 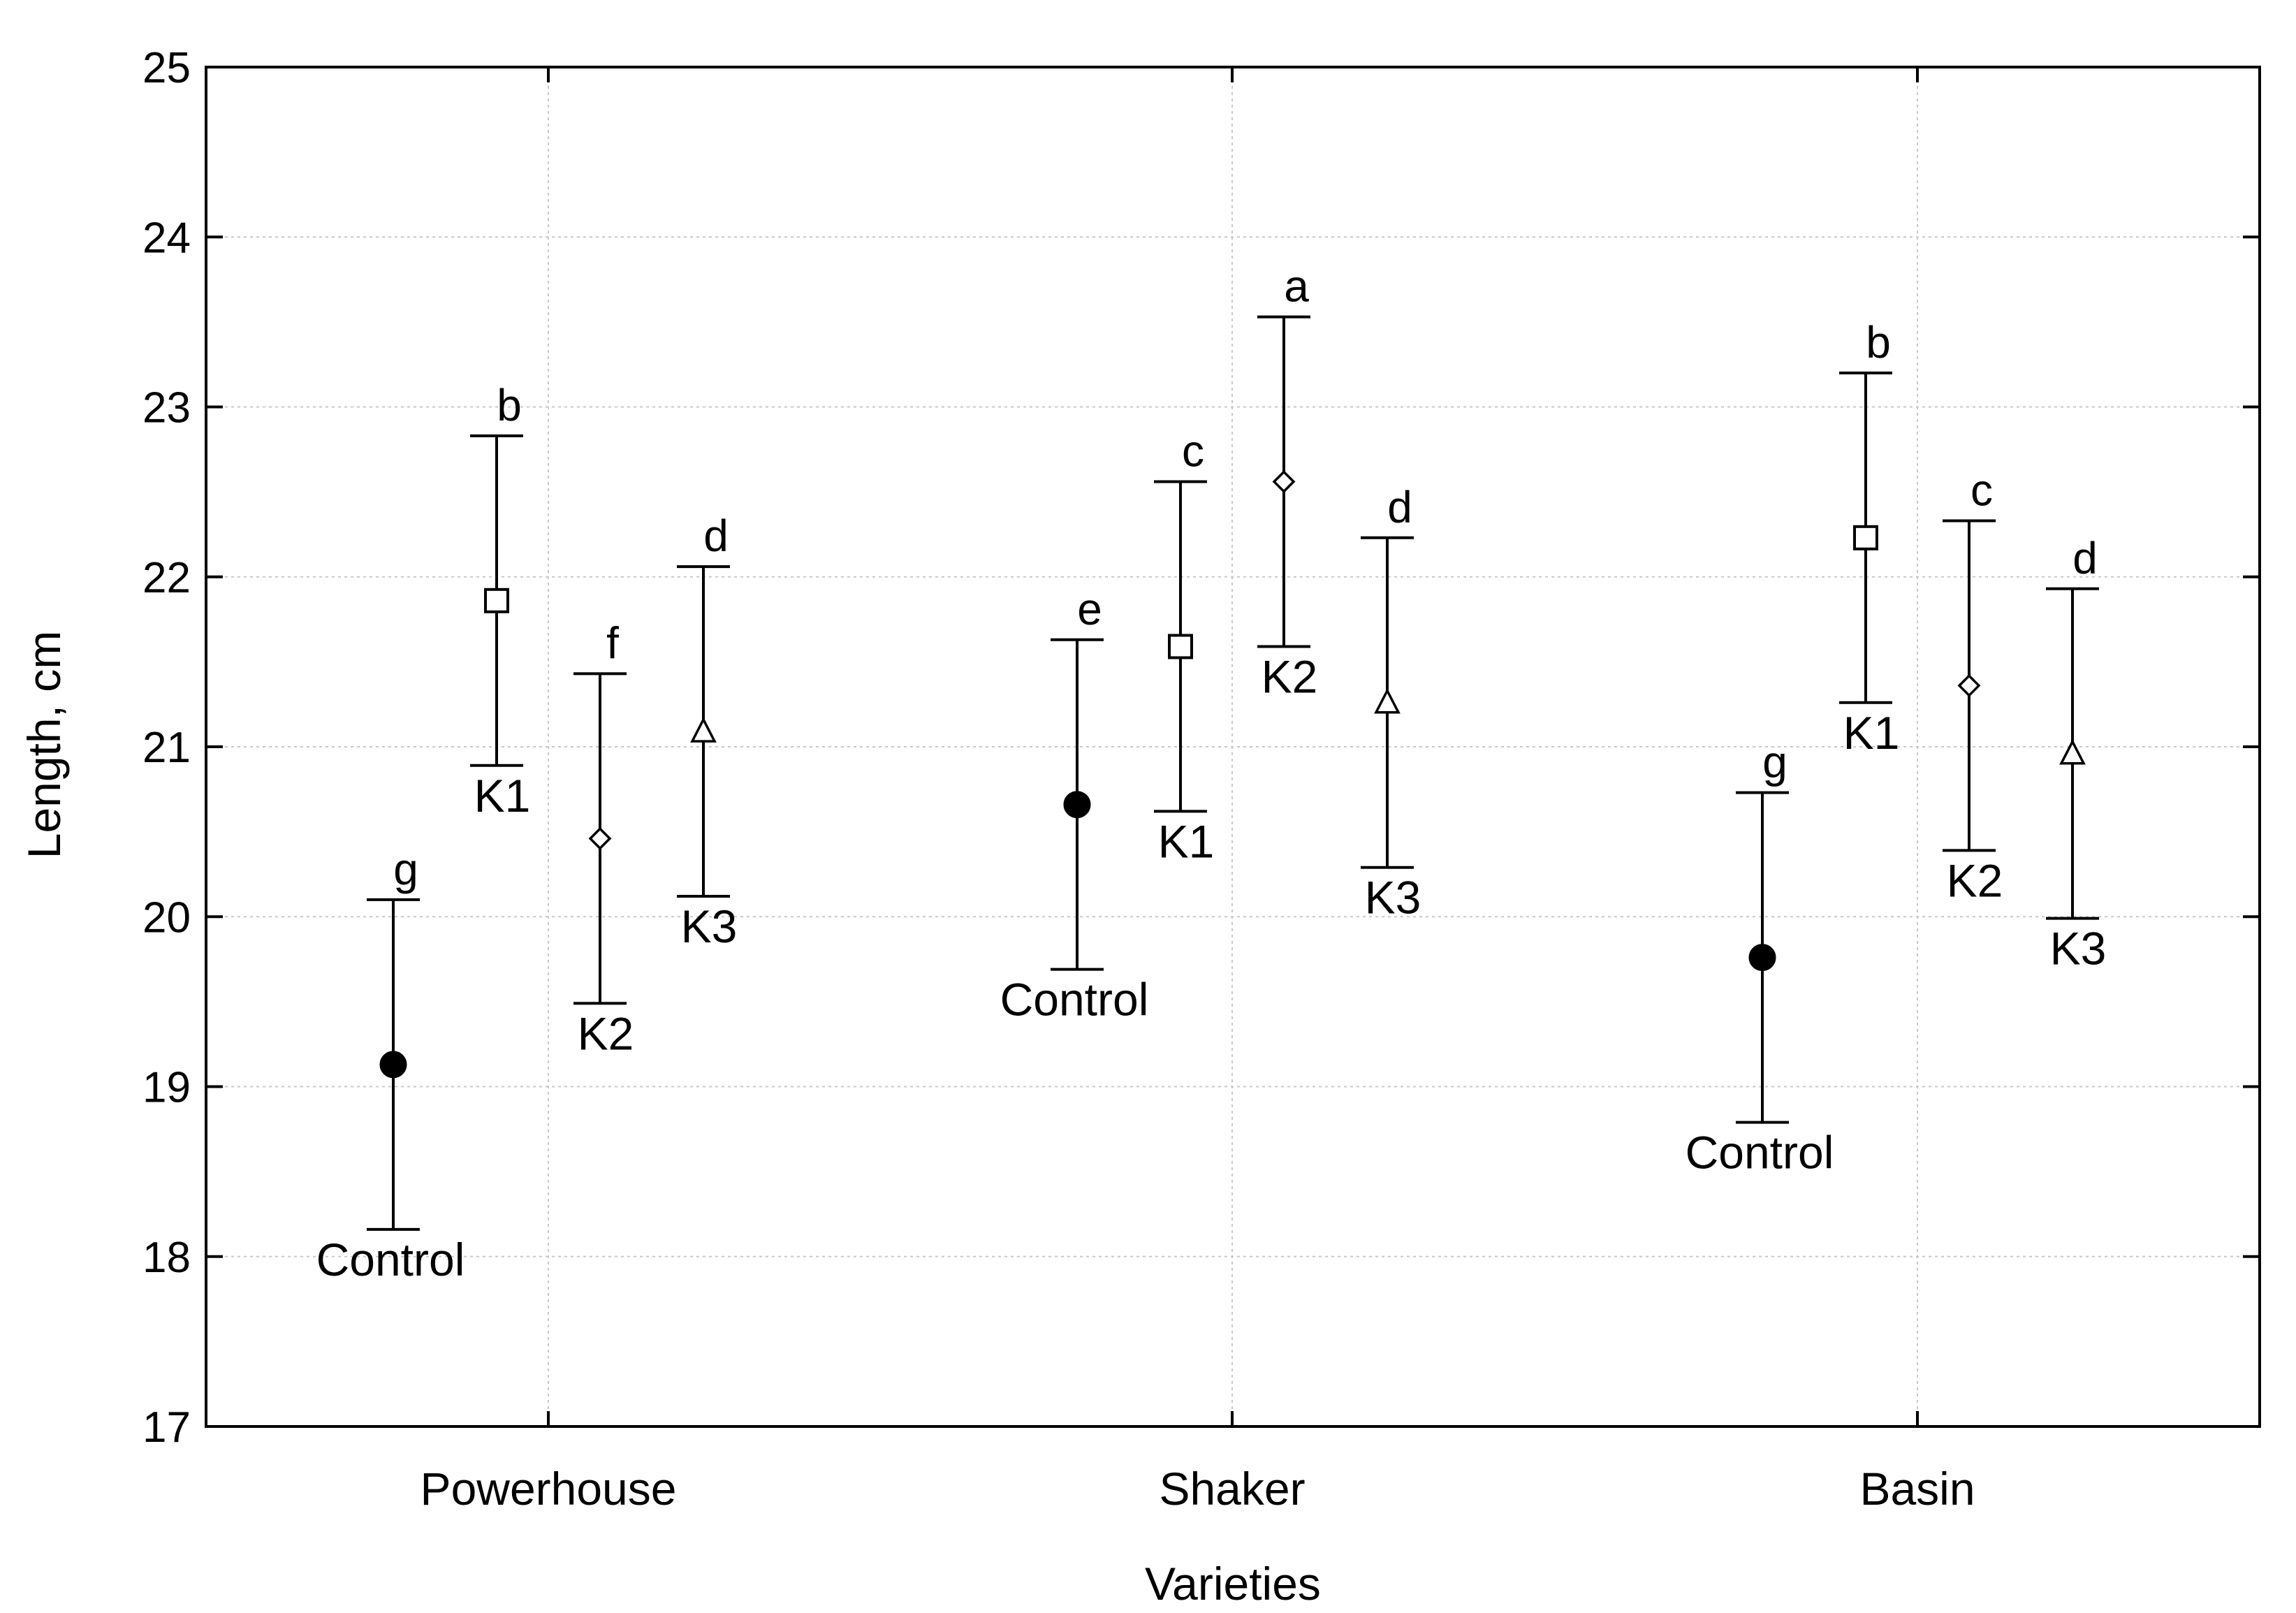 I want to click on y-tick-label: 20, so click(x=166, y=917).